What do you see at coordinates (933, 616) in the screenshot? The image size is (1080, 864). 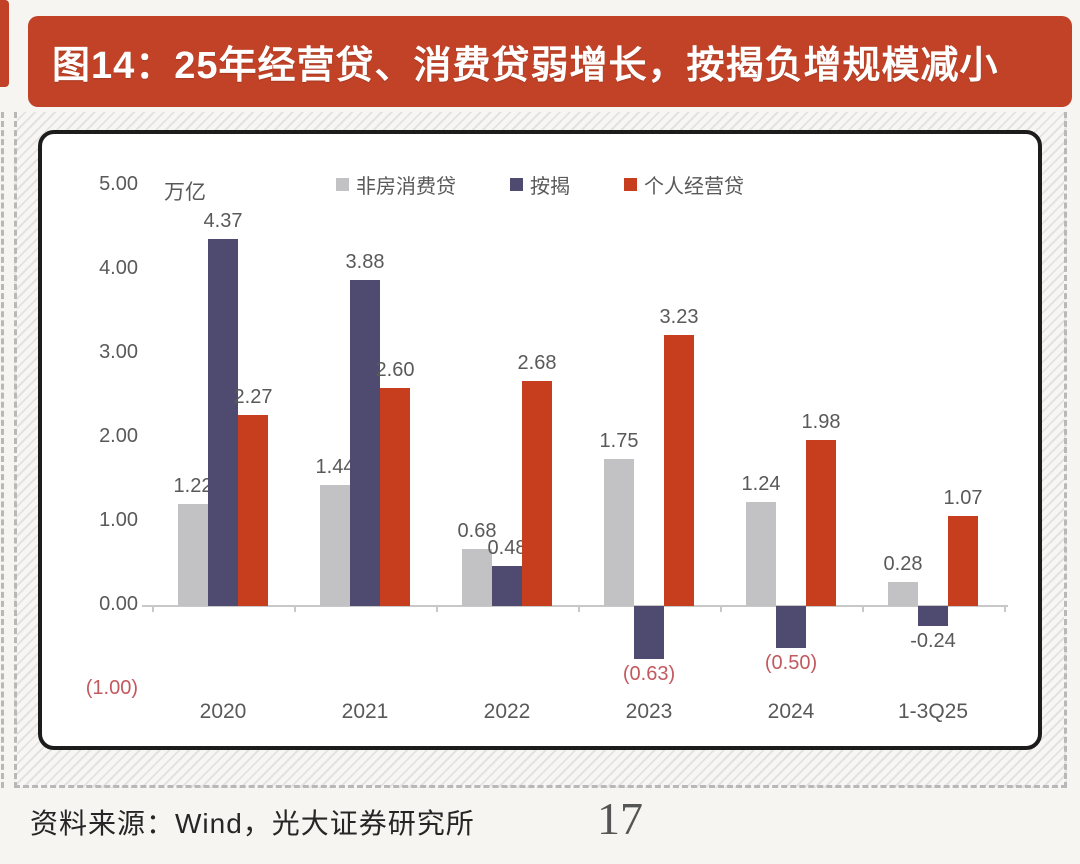 I see `bar-按揭-1-3Q25` at bounding box center [933, 616].